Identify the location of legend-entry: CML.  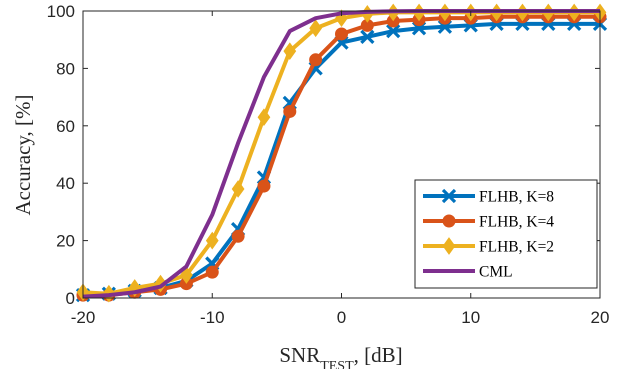
(468, 272).